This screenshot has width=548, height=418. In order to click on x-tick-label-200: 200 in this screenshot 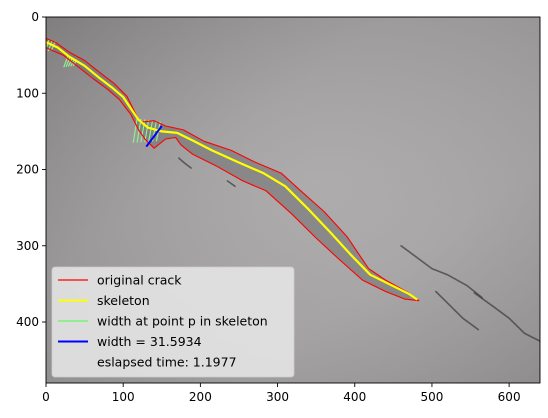, I will do `click(200, 397)`.